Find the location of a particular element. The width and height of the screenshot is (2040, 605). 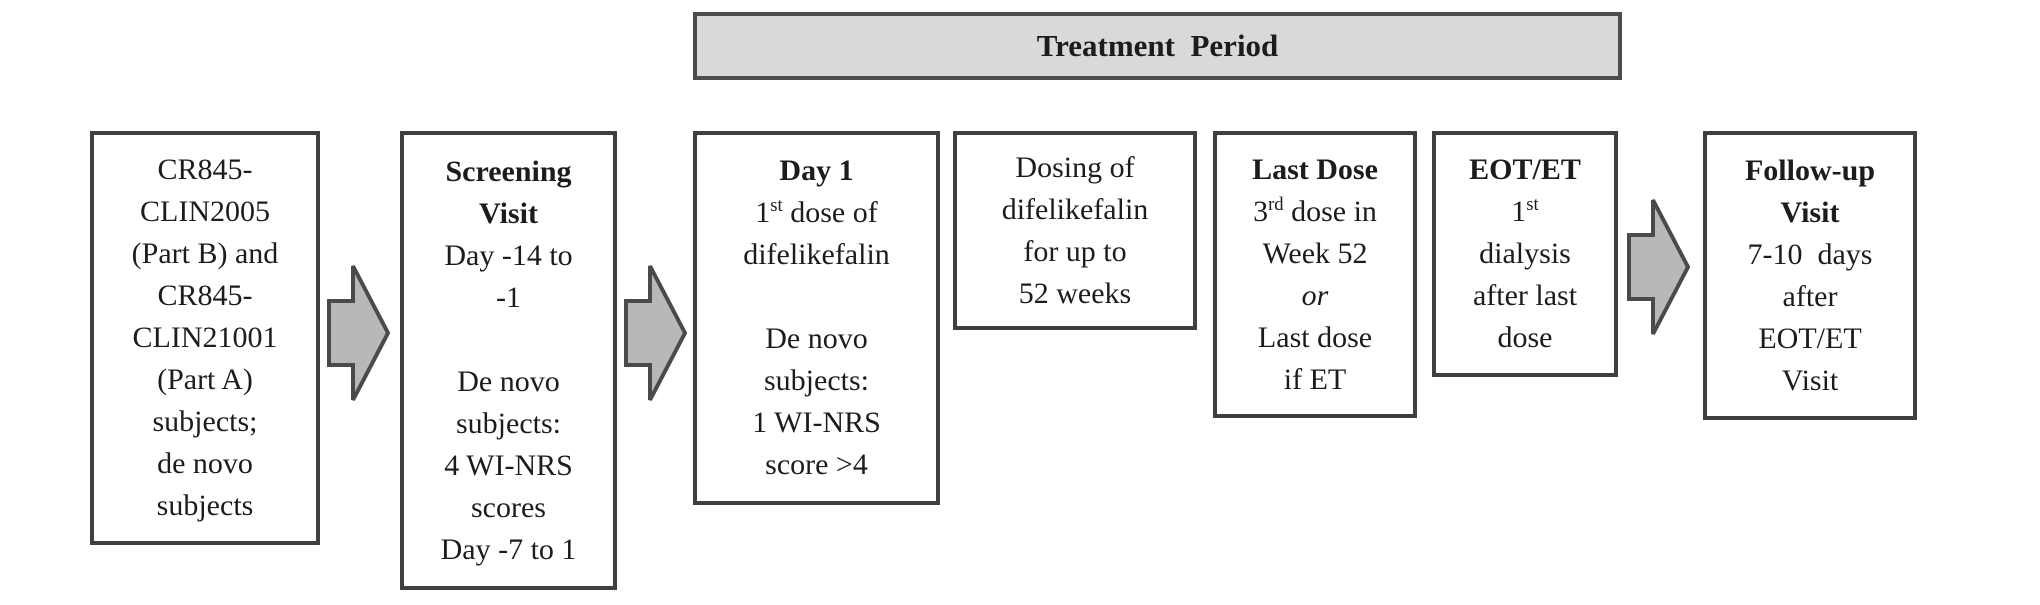

box-line: Day -7 to 1 is located at coordinates (508, 549).